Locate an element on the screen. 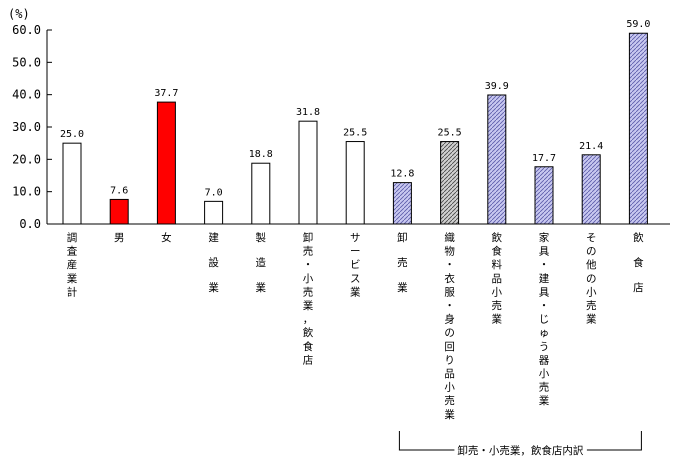  bracket-label-background is located at coordinates (520, 450).